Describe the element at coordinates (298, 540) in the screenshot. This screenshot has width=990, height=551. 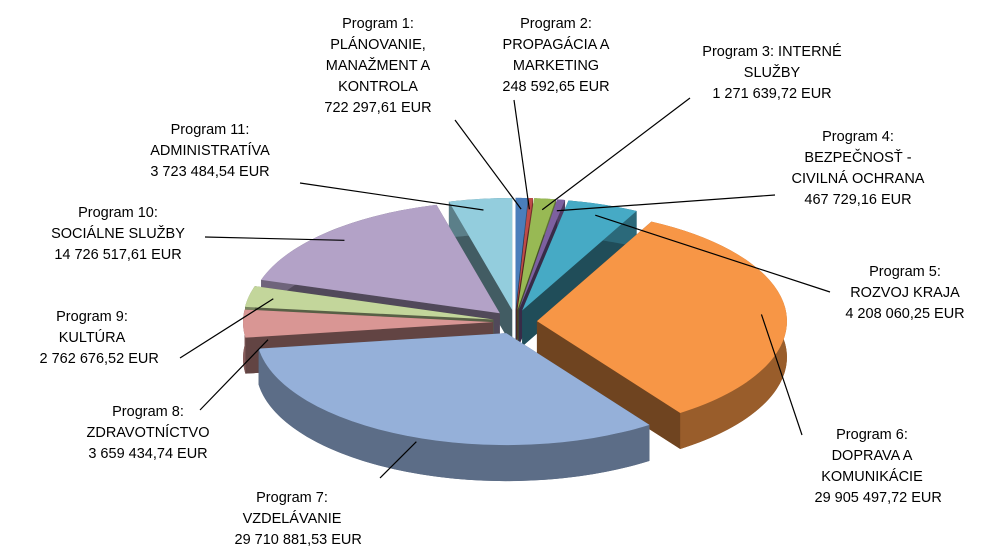
I see `value-label: 29 710 881,53 EUR` at that location.